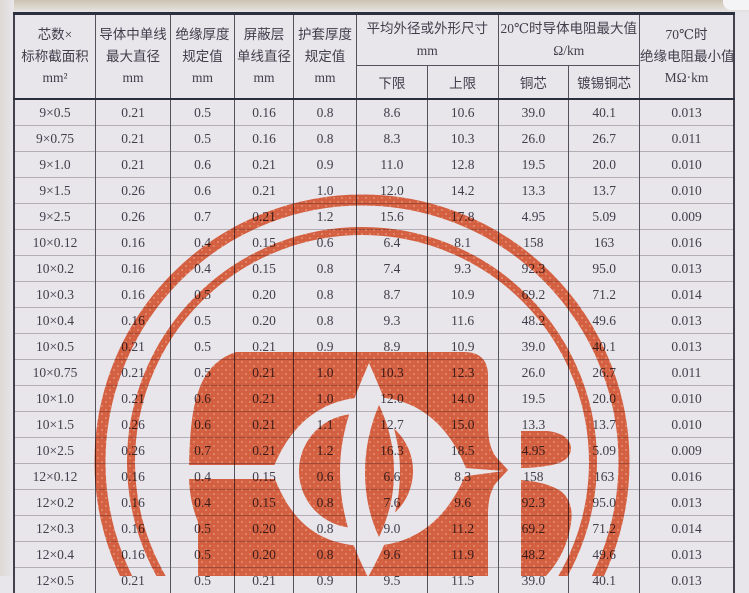 The height and width of the screenshot is (593, 749). Describe the element at coordinates (55, 243) in the screenshot. I see `table-cell: 10×0.12` at that location.